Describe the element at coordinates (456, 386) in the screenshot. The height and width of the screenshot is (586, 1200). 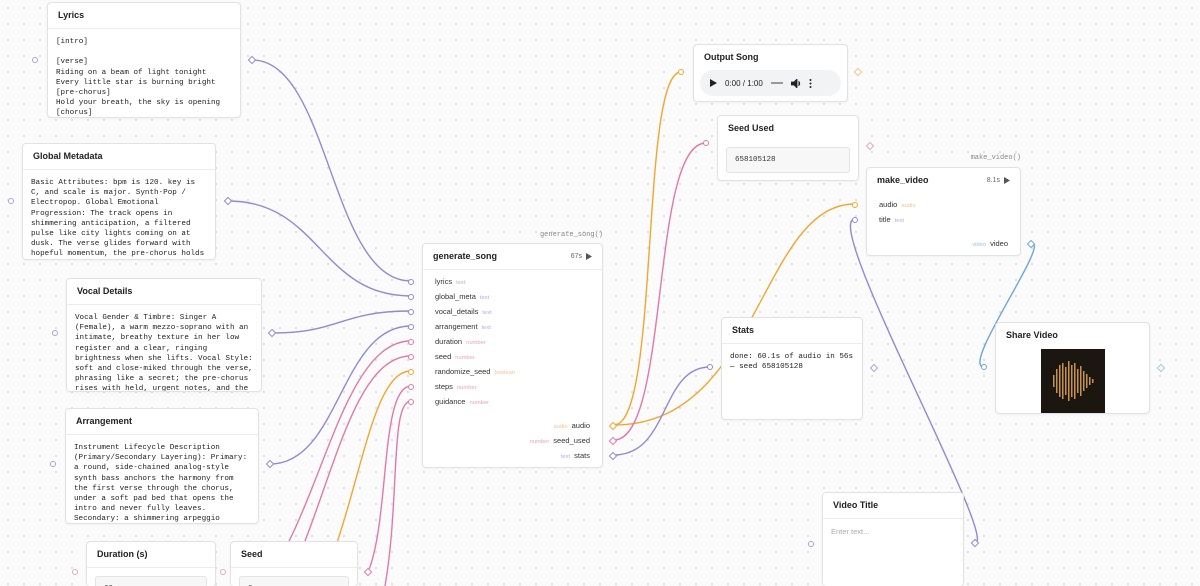
I see `input-row: steps number` at that location.